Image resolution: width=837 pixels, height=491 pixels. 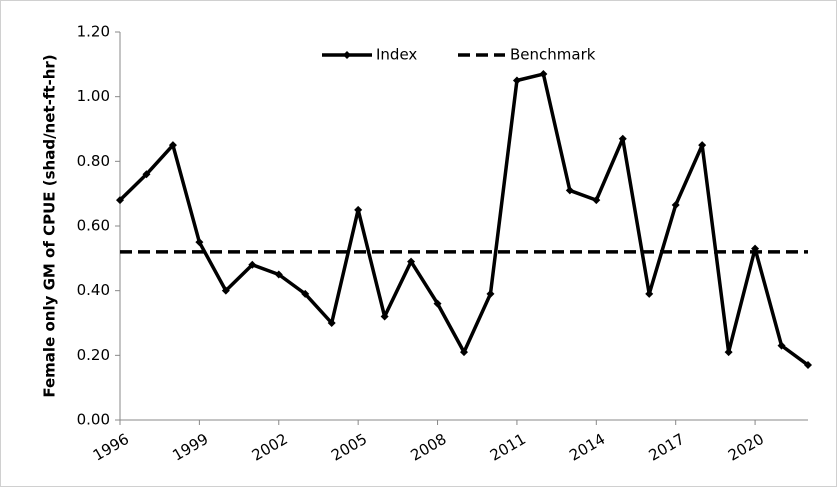 I want to click on y-tick-label: 0.40, so click(x=93, y=290).